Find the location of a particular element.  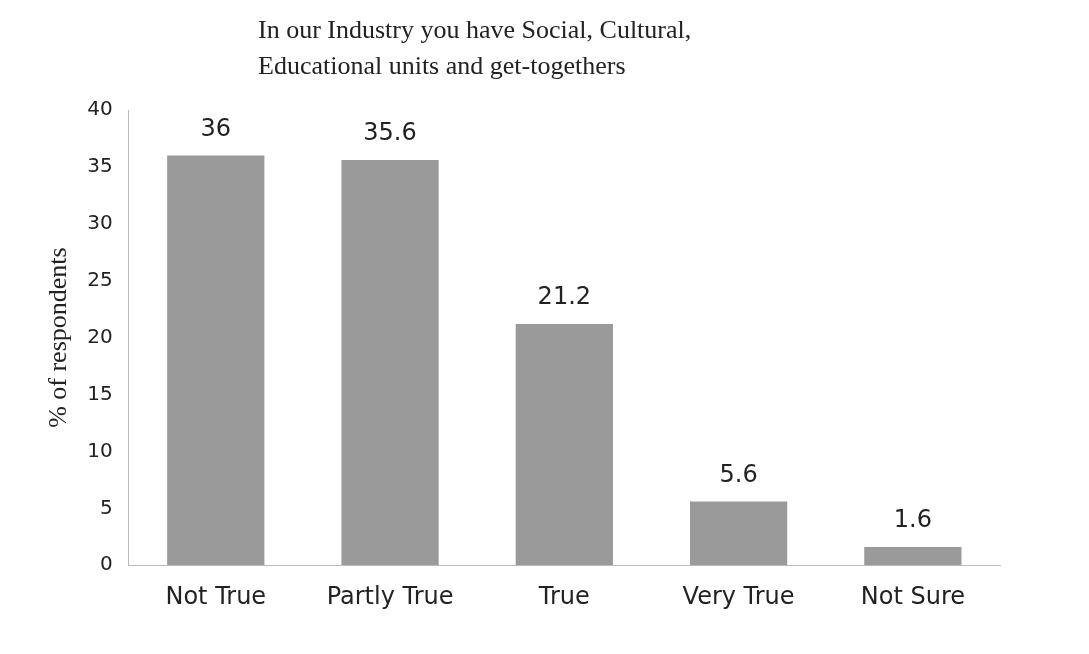

y-tick-label: 25 is located at coordinates (100, 278).